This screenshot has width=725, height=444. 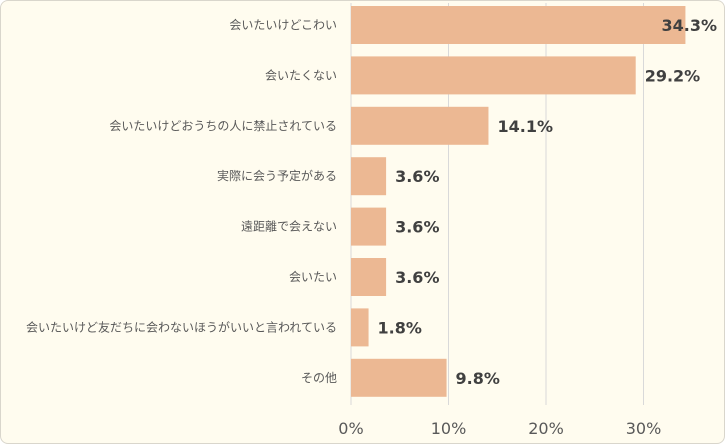 What do you see at coordinates (181, 326) in the screenshot?
I see `category-label: 会いたいけど友だちに会わないほうがいいと言われている` at bounding box center [181, 326].